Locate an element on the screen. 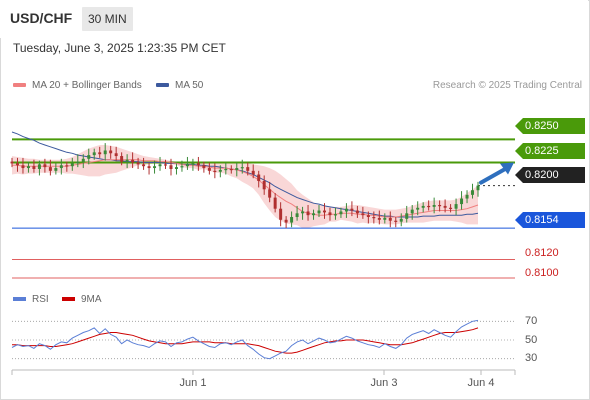  copyright-label: Research © 2025 Trading Central is located at coordinates (507, 85).